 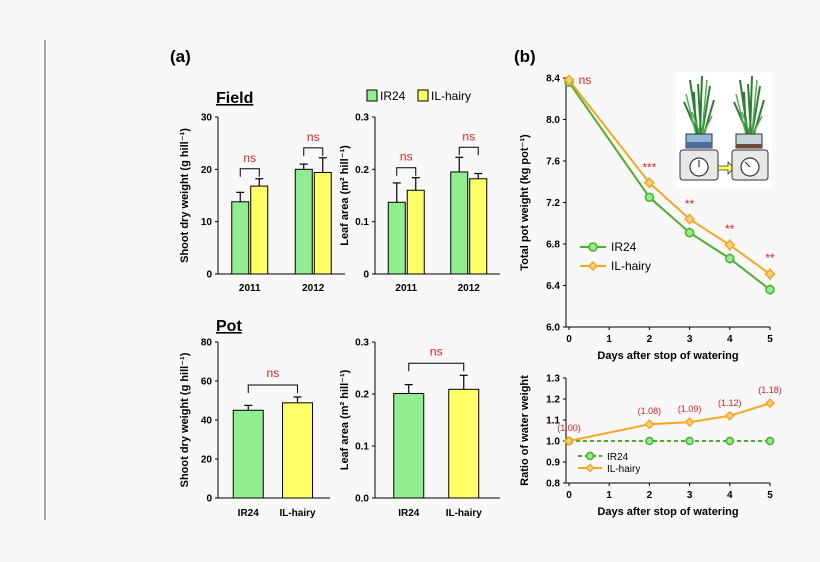 What do you see at coordinates (750, 165) in the screenshot?
I see `scale-icon` at bounding box center [750, 165].